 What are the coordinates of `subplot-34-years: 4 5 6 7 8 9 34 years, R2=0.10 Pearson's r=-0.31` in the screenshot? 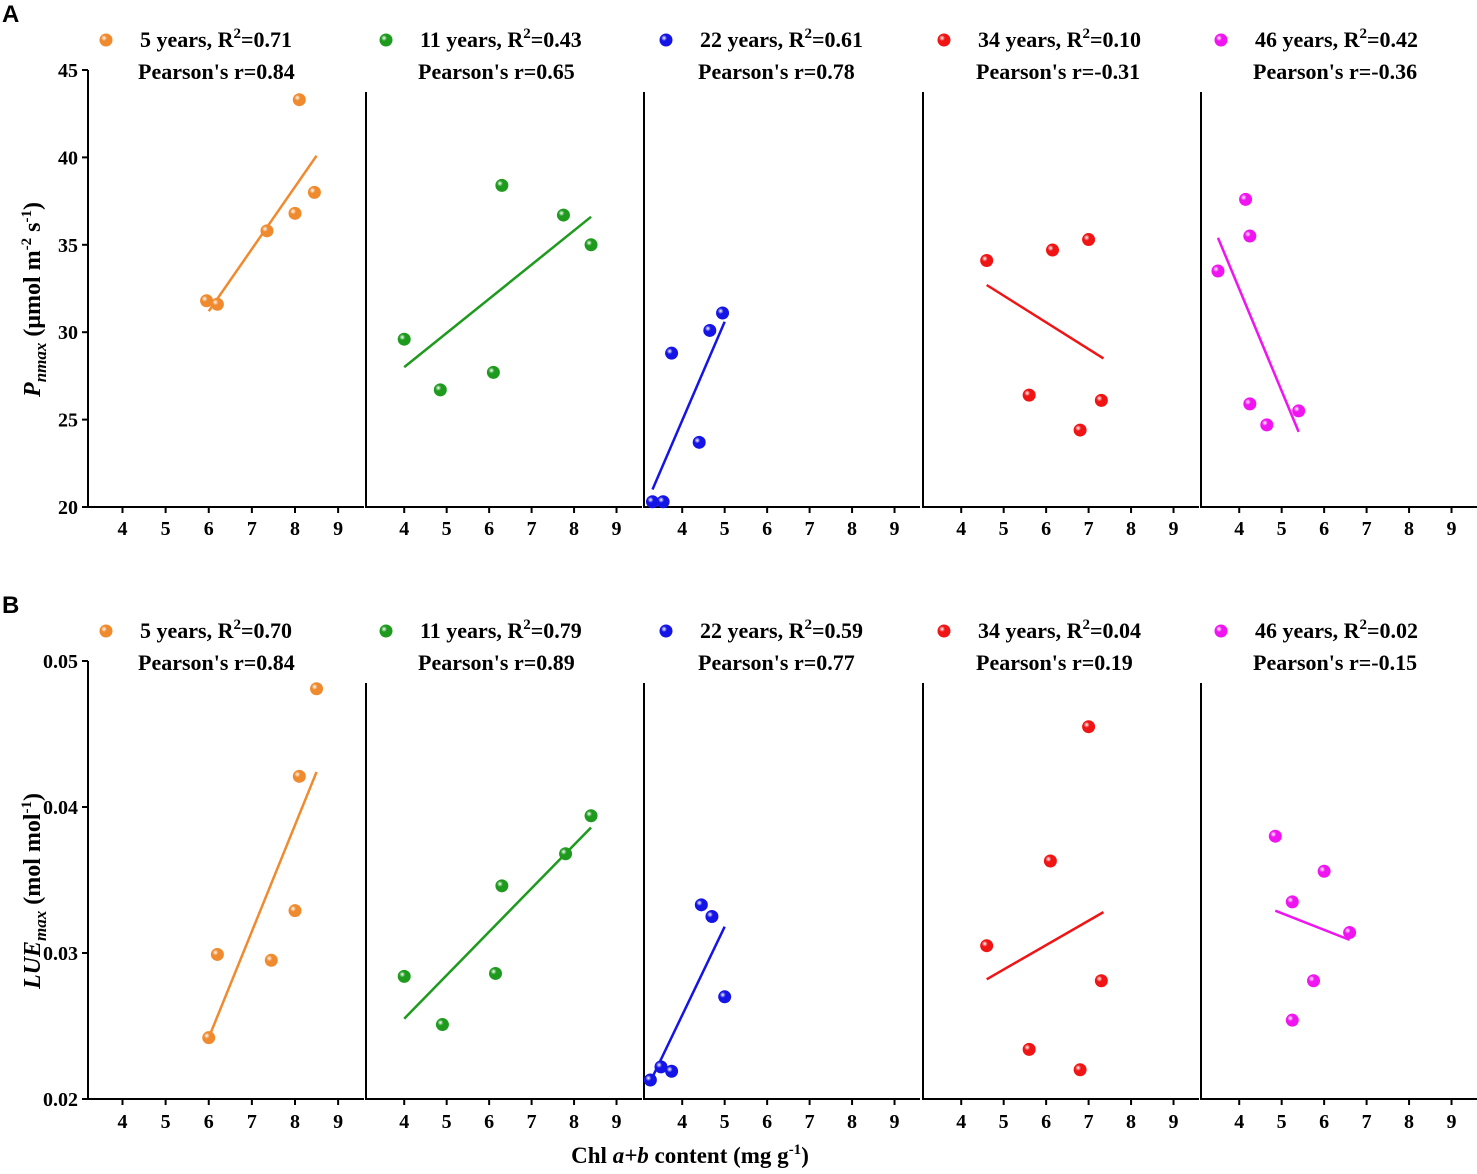 It's located at (1060, 283).